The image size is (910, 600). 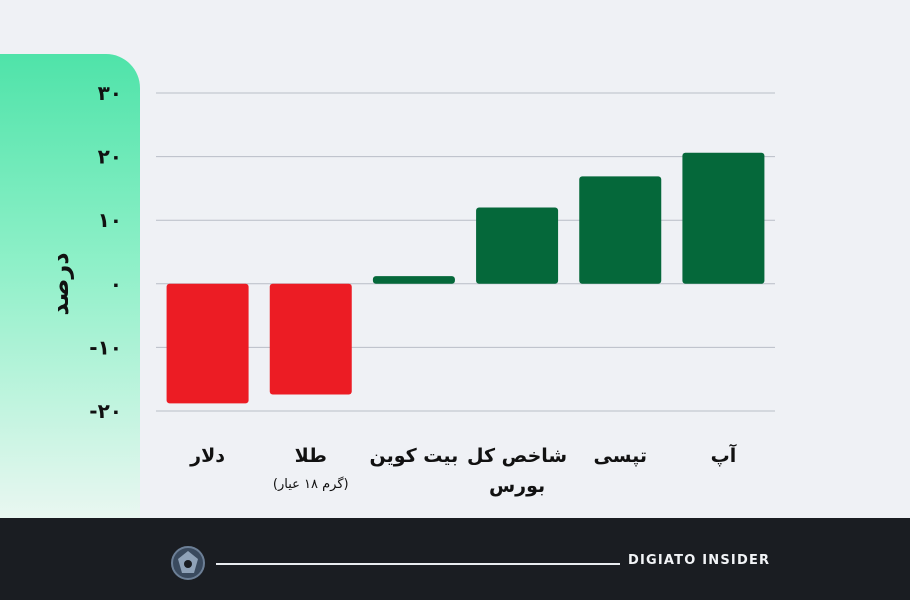 What do you see at coordinates (110, 220) in the screenshot?
I see `y-tick-label: ۱۰` at bounding box center [110, 220].